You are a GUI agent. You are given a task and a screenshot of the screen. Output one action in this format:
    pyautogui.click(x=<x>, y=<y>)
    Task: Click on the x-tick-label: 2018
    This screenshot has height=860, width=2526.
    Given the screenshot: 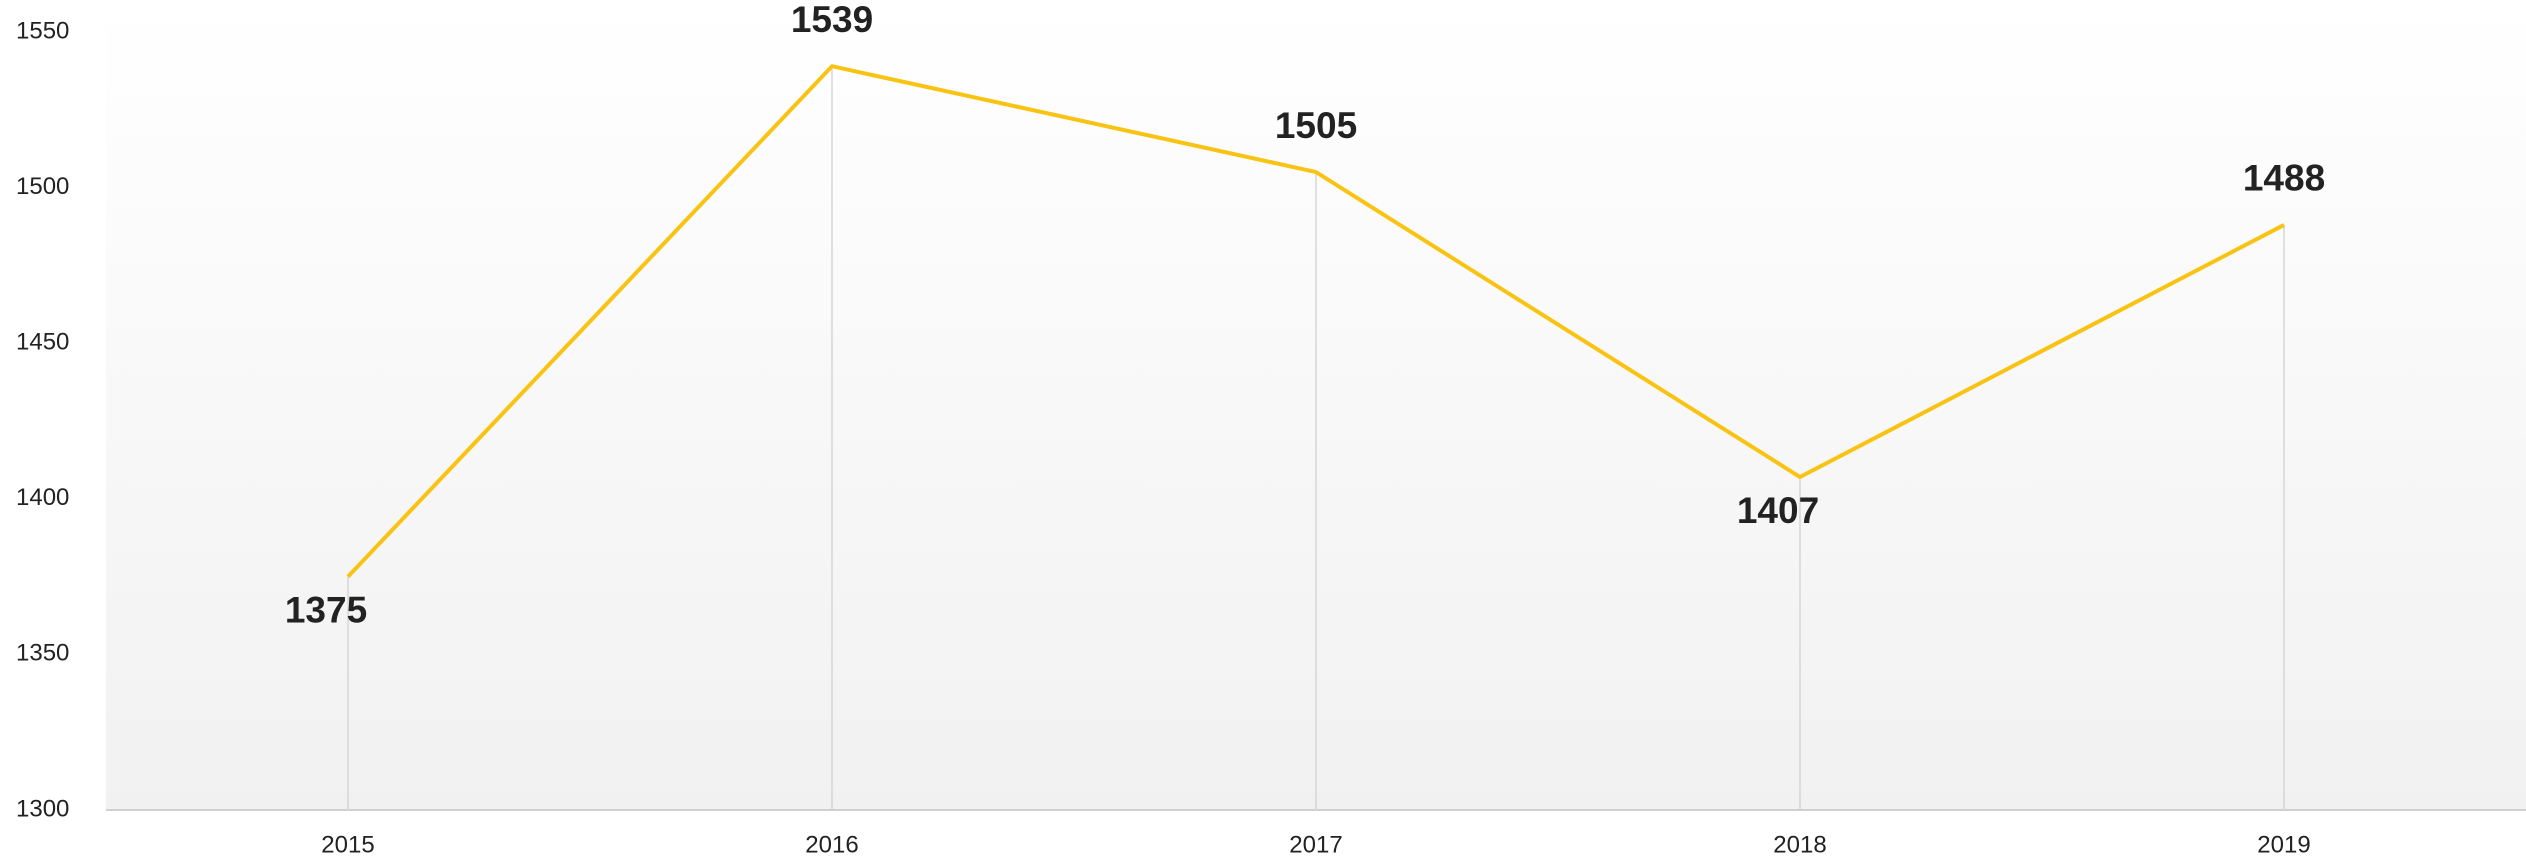 What is the action you would take?
    pyautogui.click(x=1799, y=844)
    